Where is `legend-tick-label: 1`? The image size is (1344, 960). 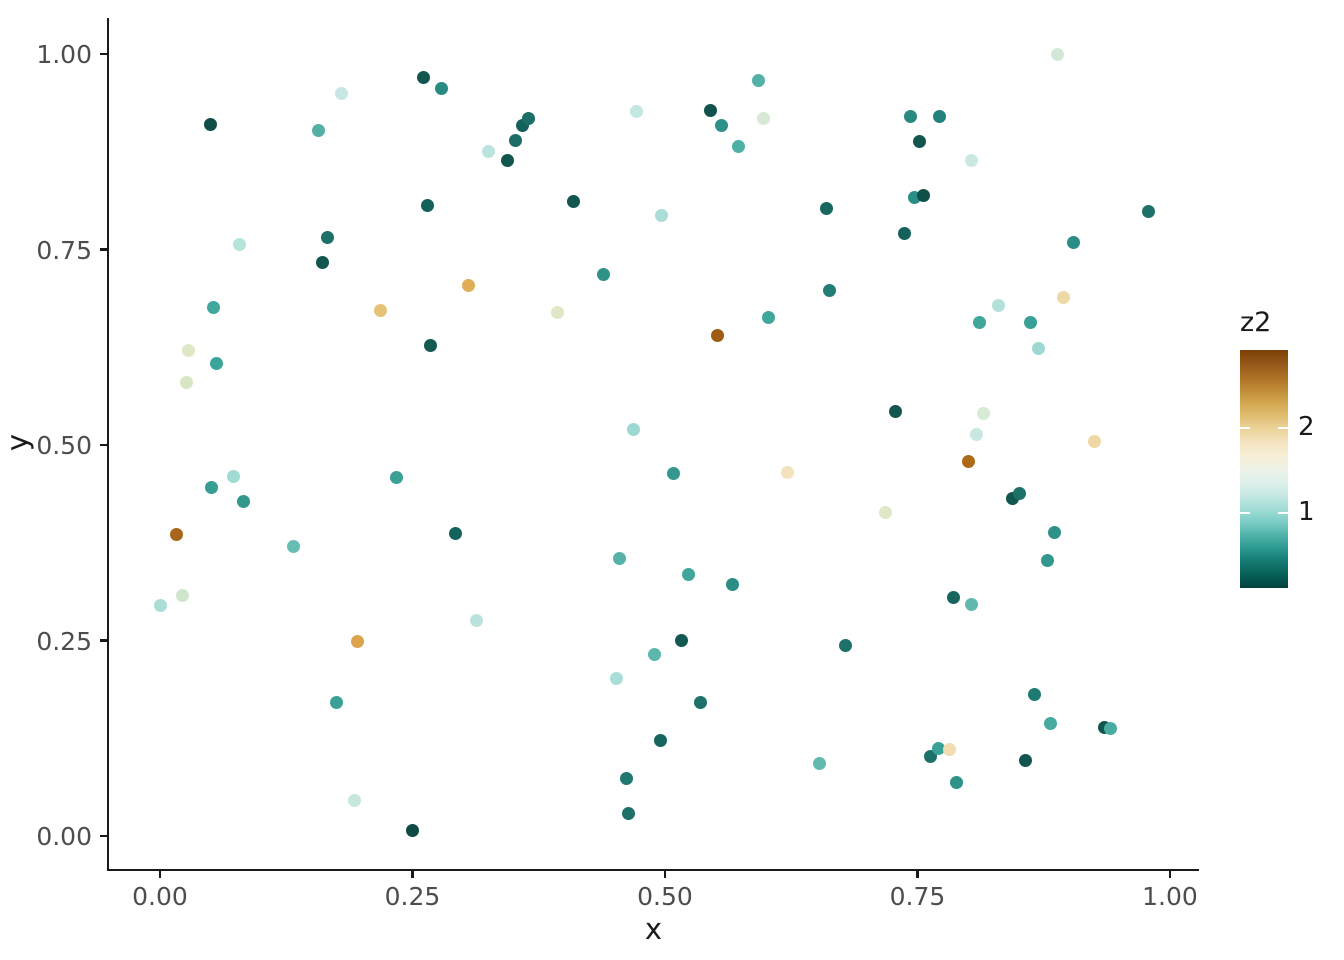
legend-tick-label: 1 is located at coordinates (1306, 511).